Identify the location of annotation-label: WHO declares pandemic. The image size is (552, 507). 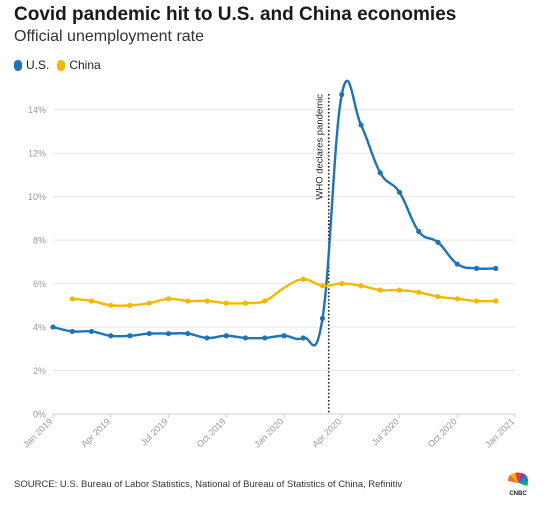
(320, 147).